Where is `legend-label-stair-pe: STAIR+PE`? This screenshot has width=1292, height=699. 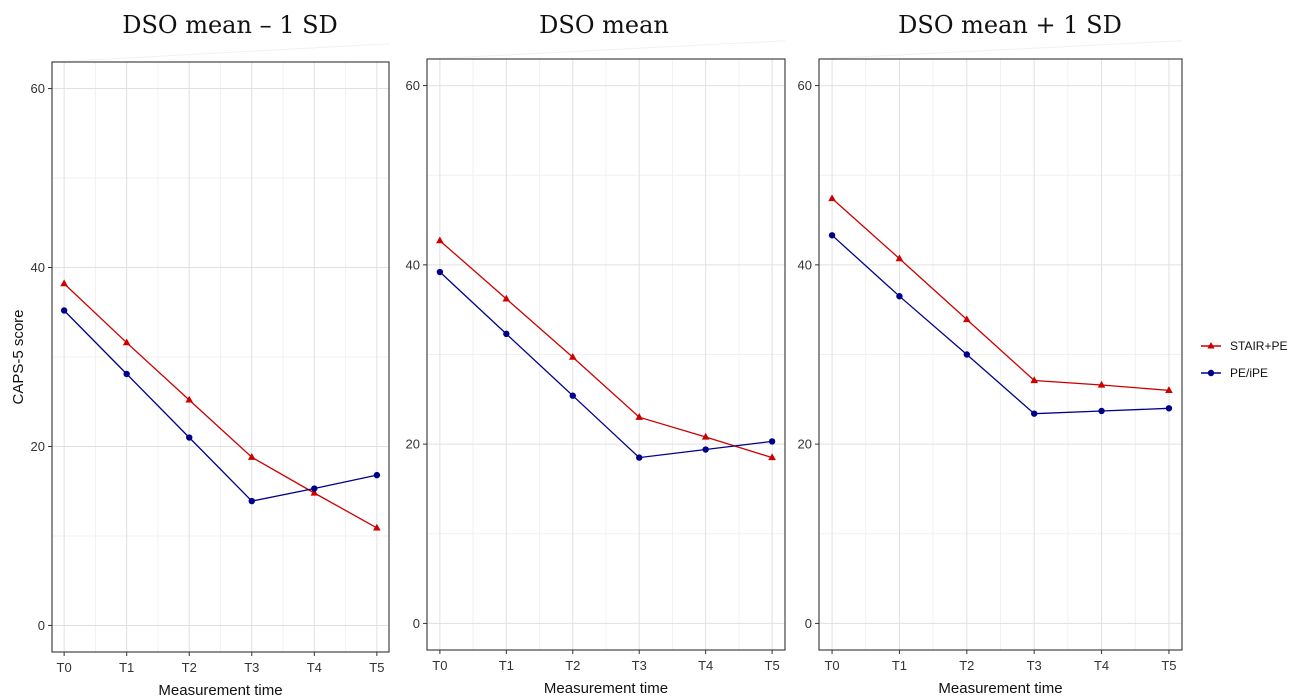 legend-label-stair-pe: STAIR+PE is located at coordinates (1258, 346).